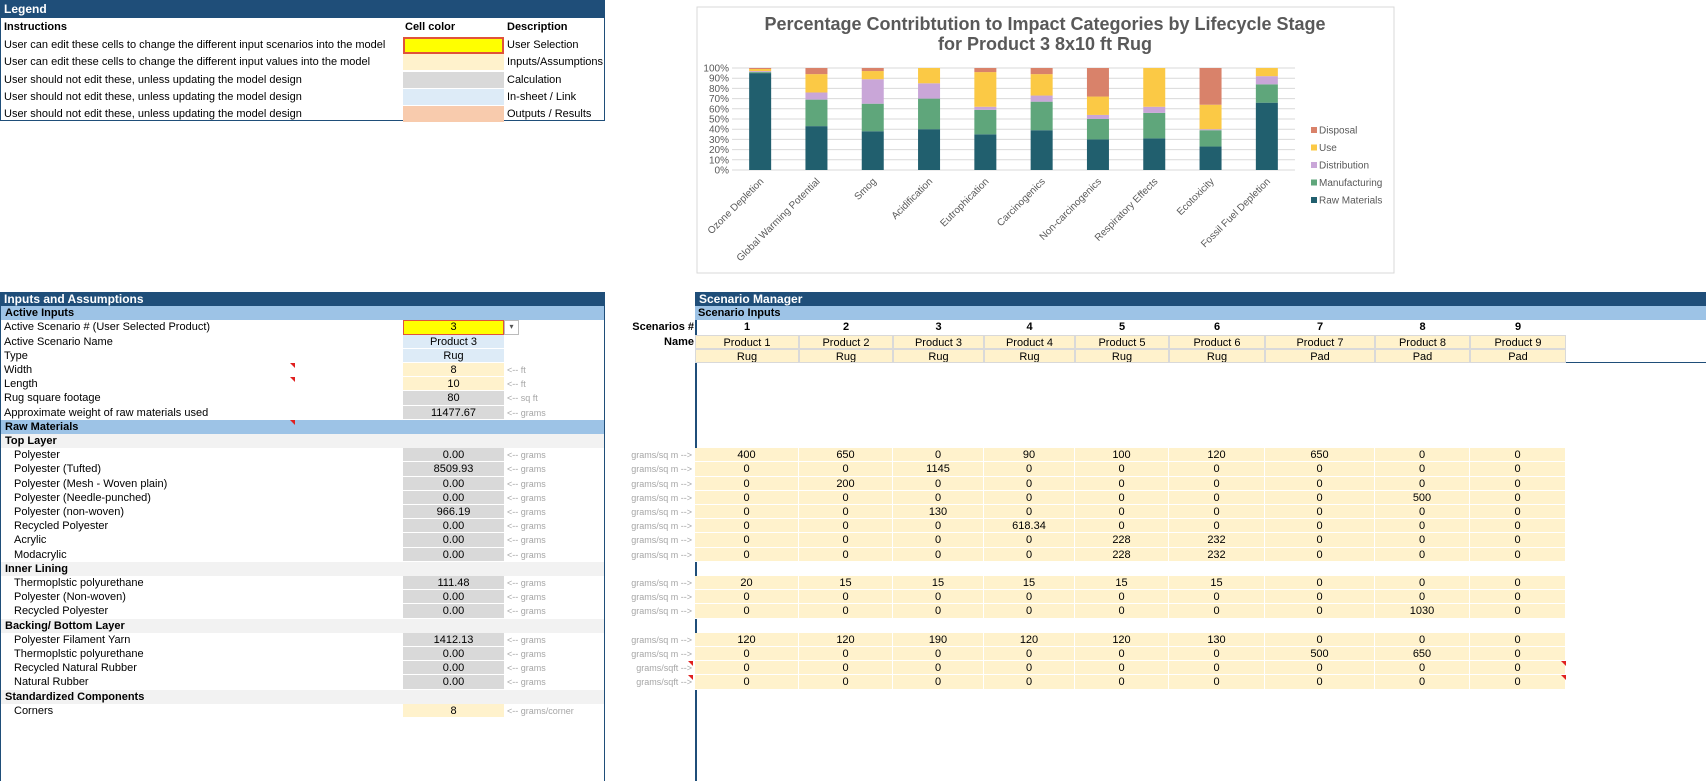  Describe the element at coordinates (516, 384) in the screenshot. I see `input-unit: <-- ft` at that location.